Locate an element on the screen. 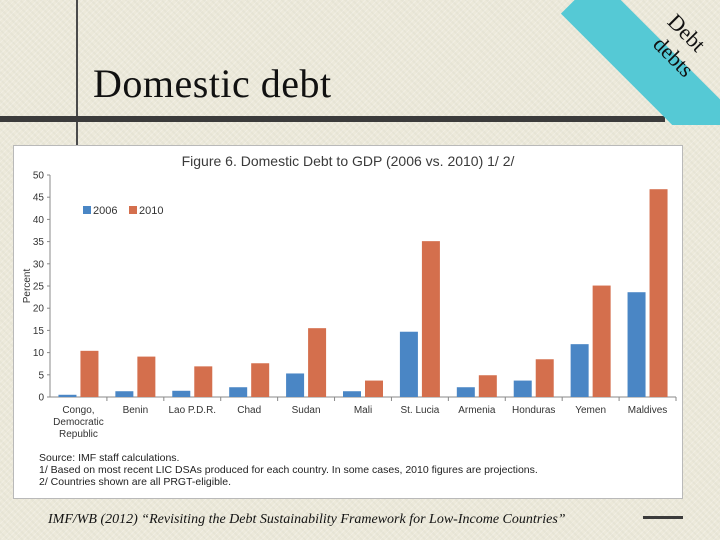 This screenshot has height=540, width=720. x-tick-label: Maldives is located at coordinates (647, 410).